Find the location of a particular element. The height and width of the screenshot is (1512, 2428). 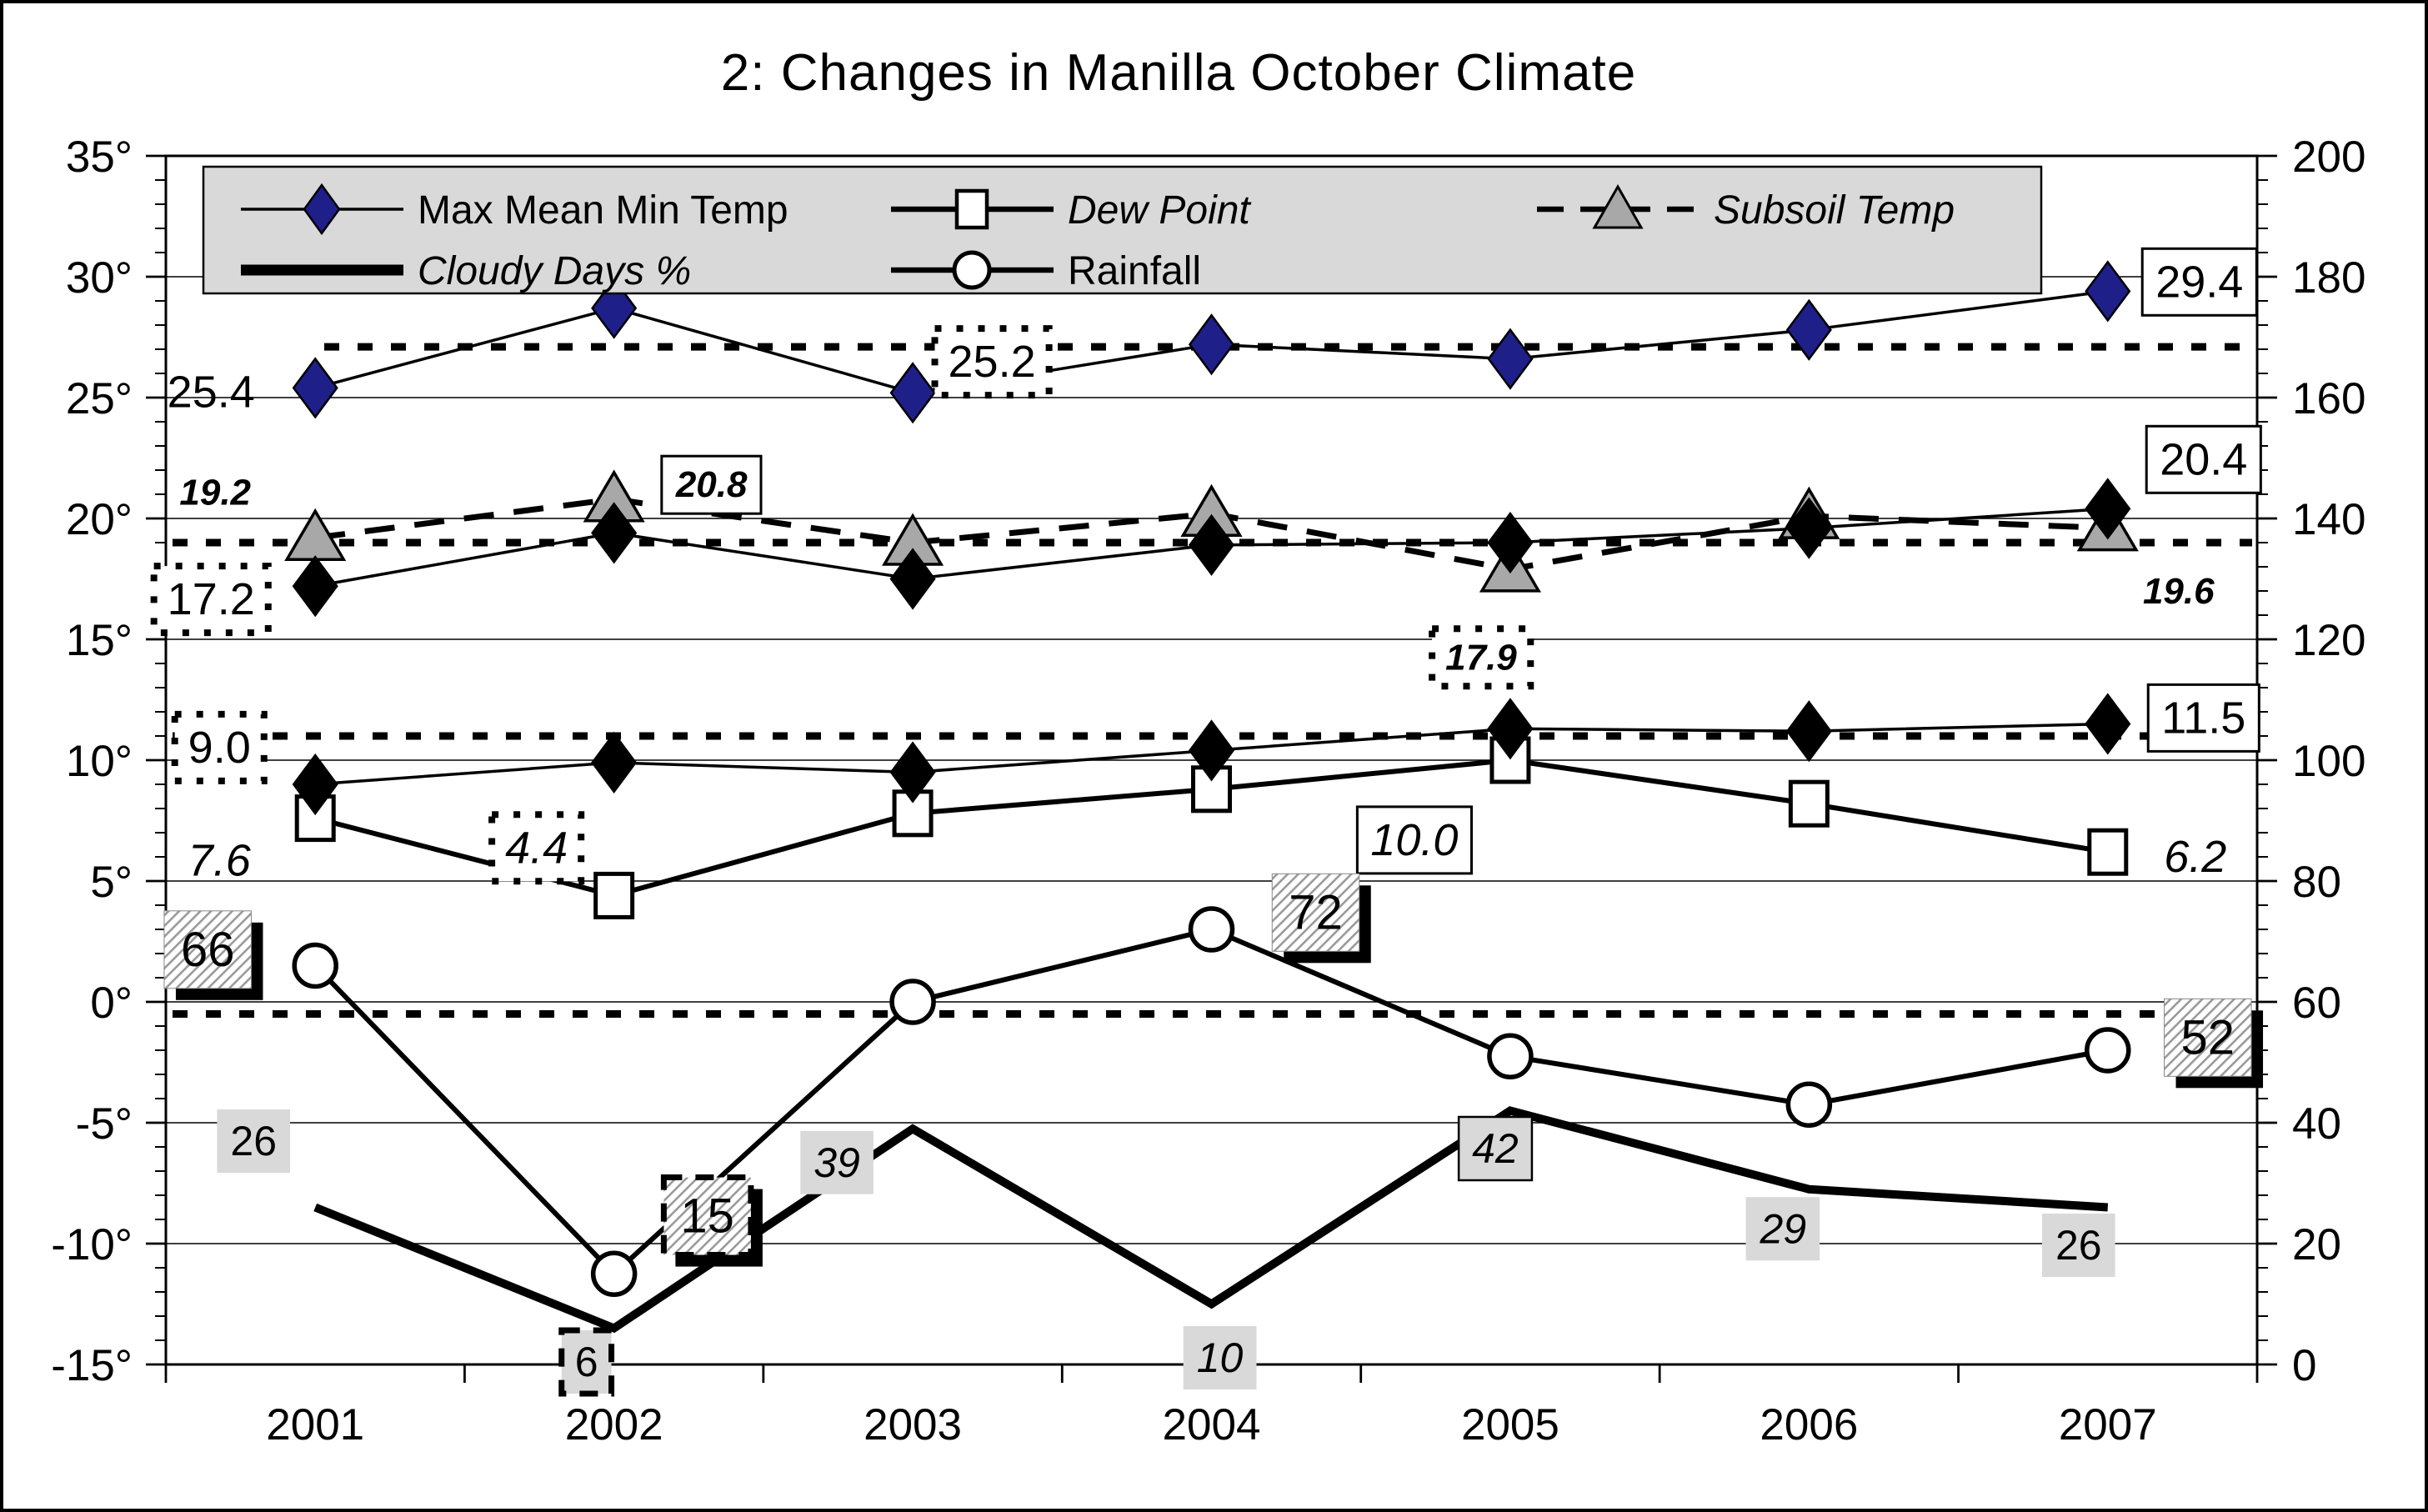

data-label-text: 20.4 is located at coordinates (2203, 459).